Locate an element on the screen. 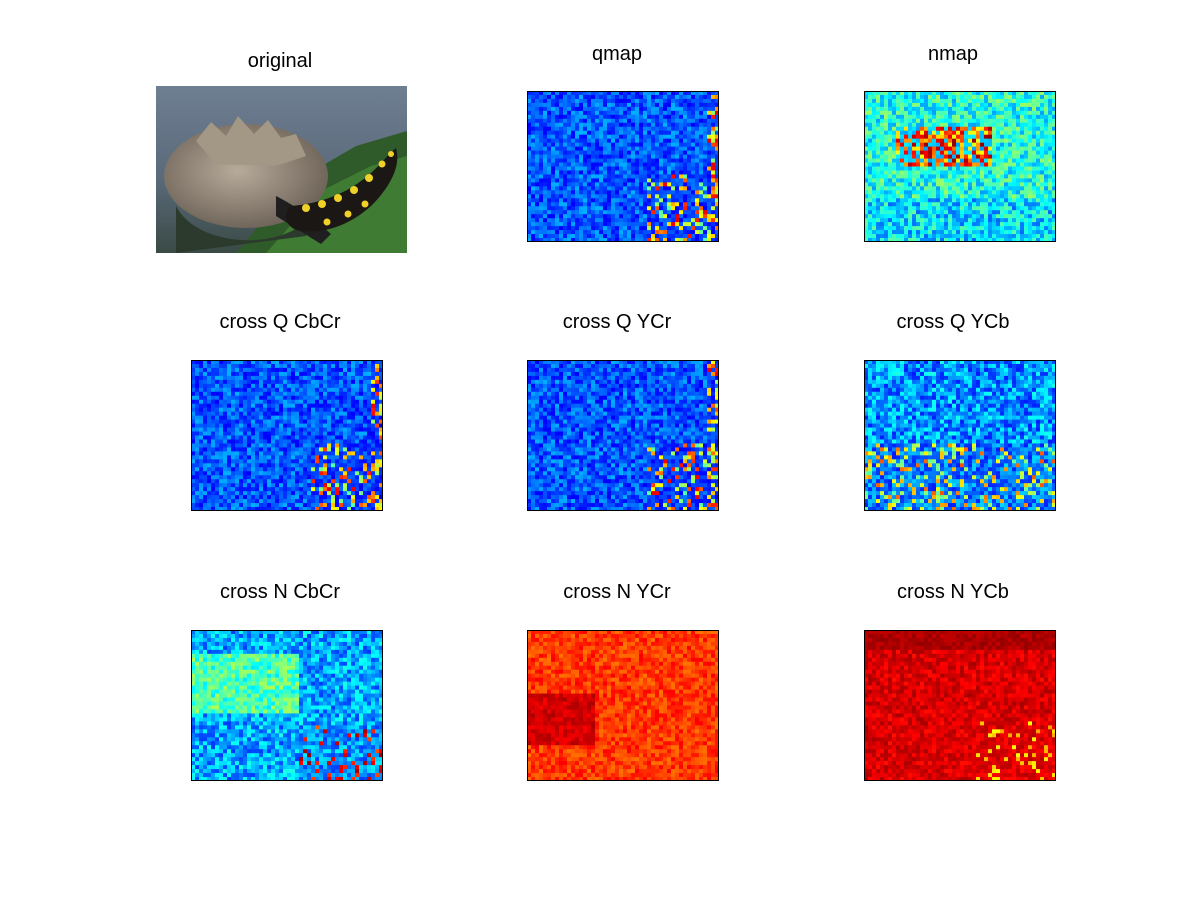 This screenshot has width=1200, height=900. heatmap-cross-q-ycb is located at coordinates (960, 435).